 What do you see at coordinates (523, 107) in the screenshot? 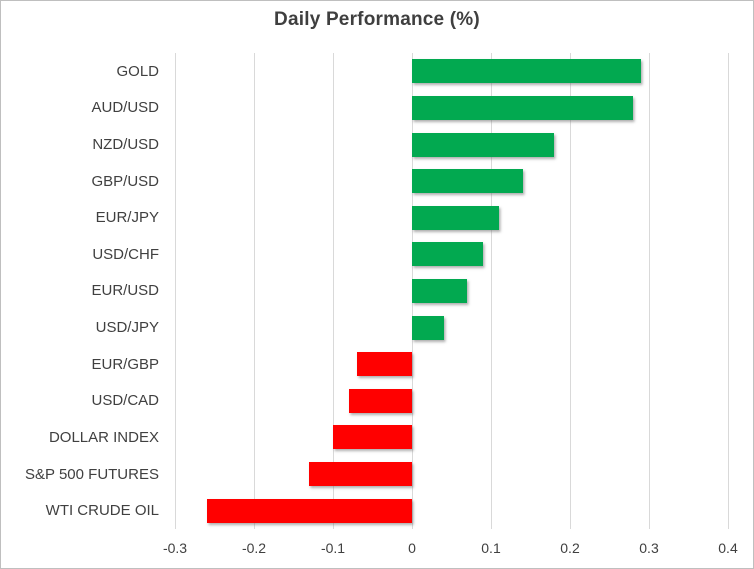
I see `bar-aud-usd` at bounding box center [523, 107].